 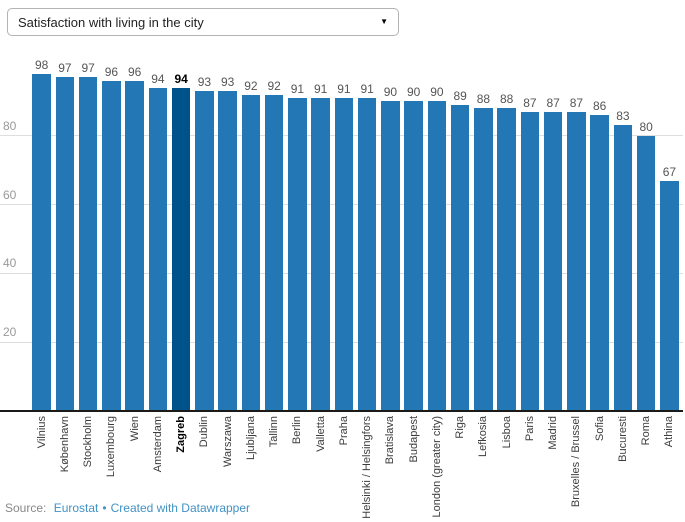 What do you see at coordinates (623, 116) in the screenshot?
I see `bar-value-label: 83` at bounding box center [623, 116].